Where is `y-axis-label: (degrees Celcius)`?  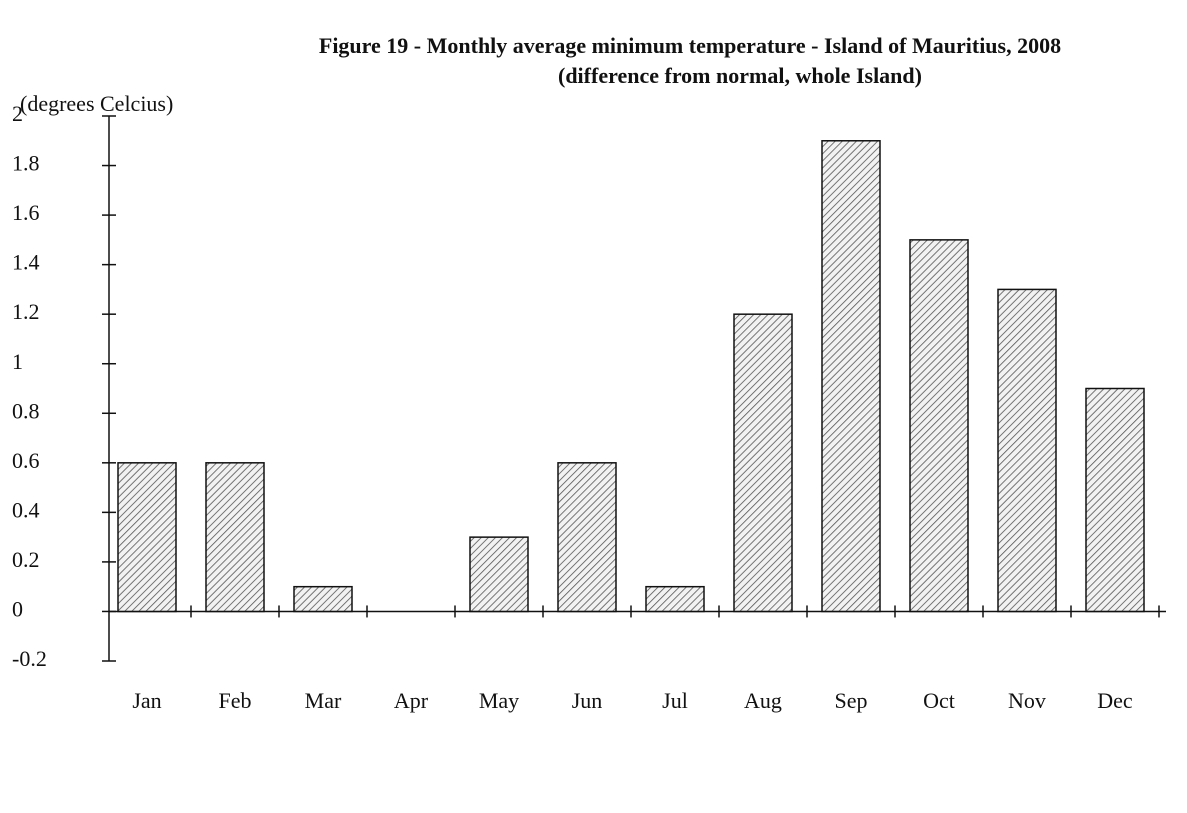
y-axis-label: (degrees Celcius) is located at coordinates (96, 103).